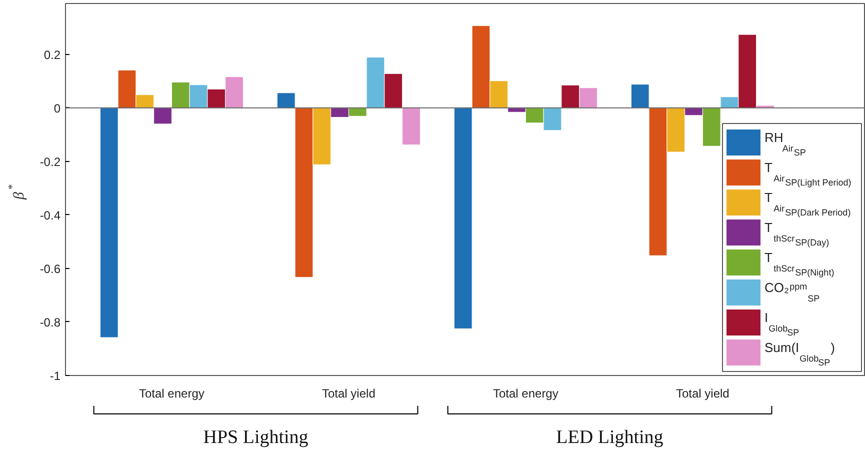  What do you see at coordinates (52, 55) in the screenshot?
I see `y-tick-label: 0.2` at bounding box center [52, 55].